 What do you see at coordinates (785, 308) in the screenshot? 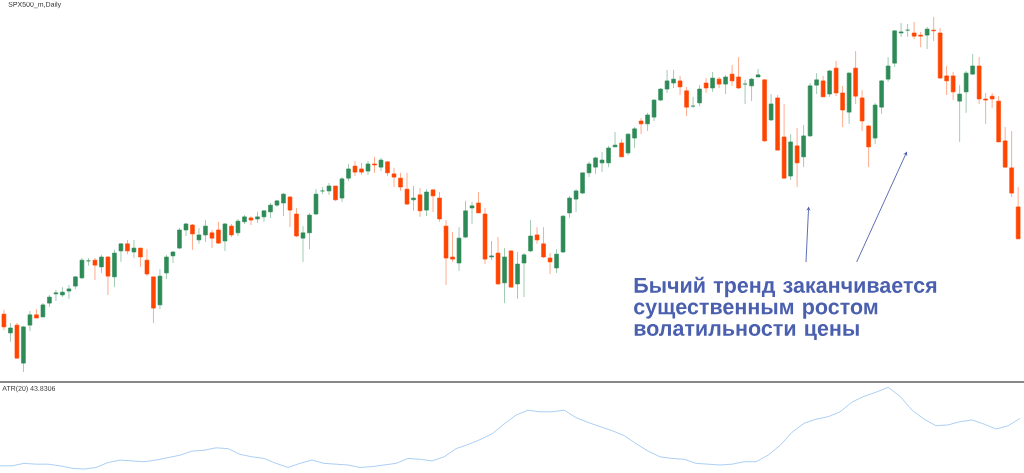
I see `annotation: Бычий тренд заканчивается существенным ростом волатильности цены` at bounding box center [785, 308].